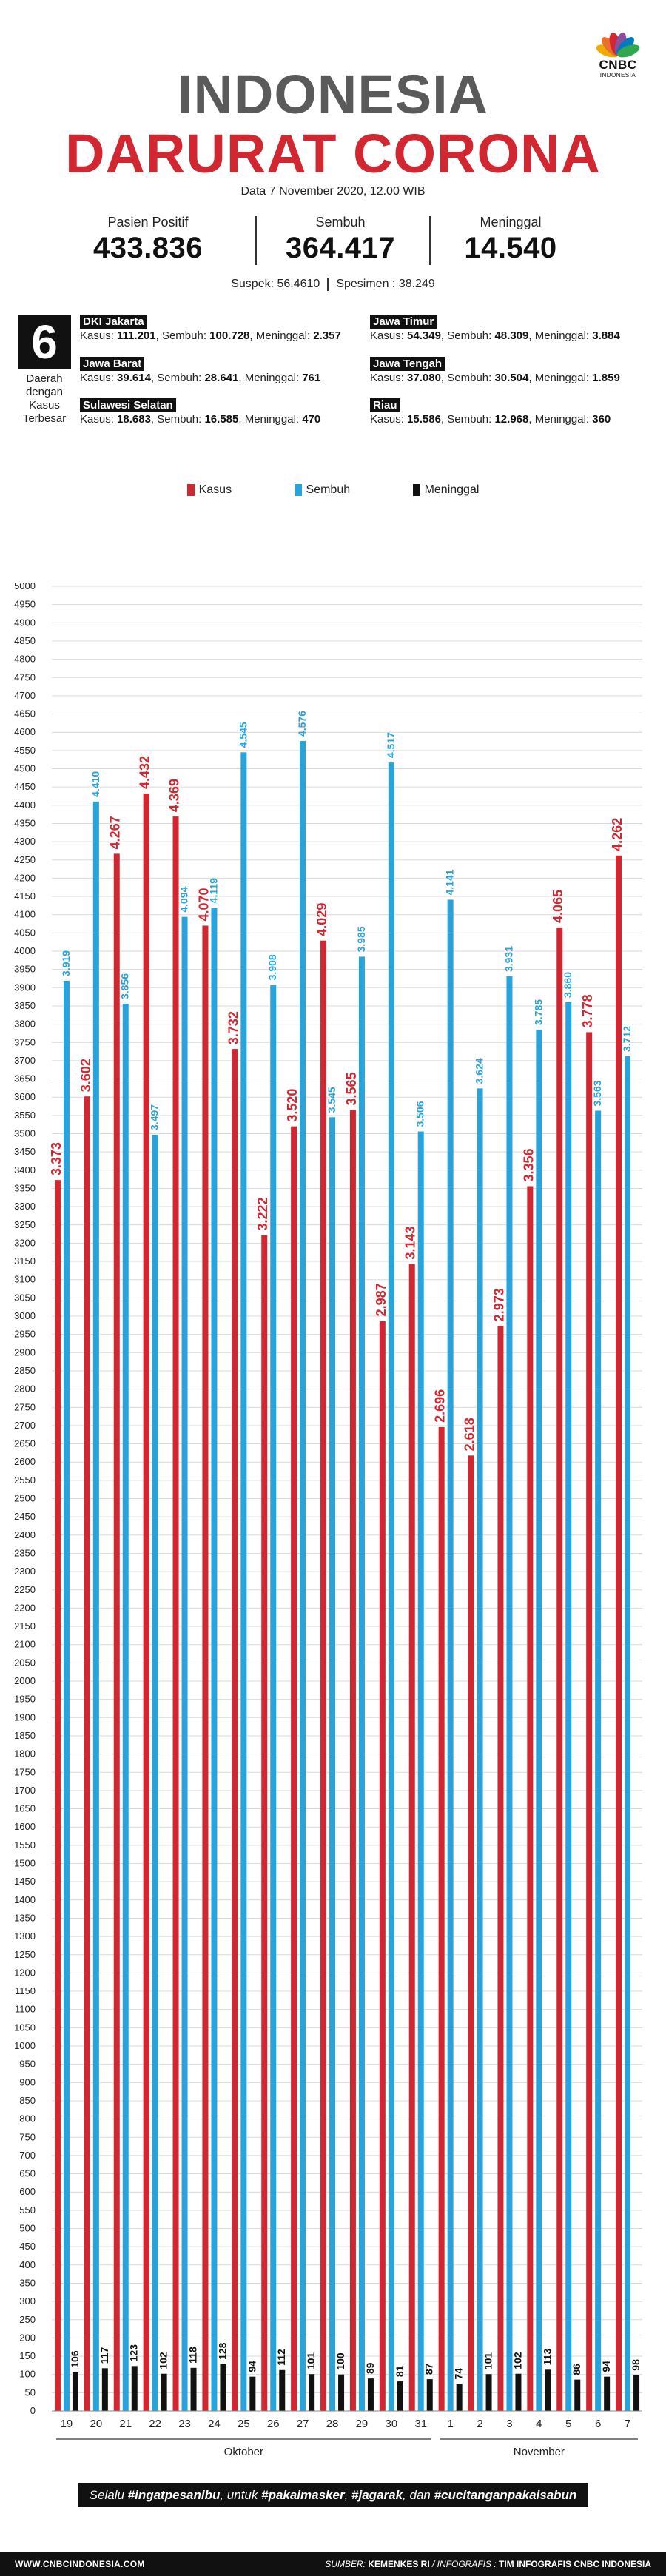 This screenshot has width=666, height=2576. Describe the element at coordinates (617, 834) in the screenshot. I see `data-label-kasus: 4.262` at that location.